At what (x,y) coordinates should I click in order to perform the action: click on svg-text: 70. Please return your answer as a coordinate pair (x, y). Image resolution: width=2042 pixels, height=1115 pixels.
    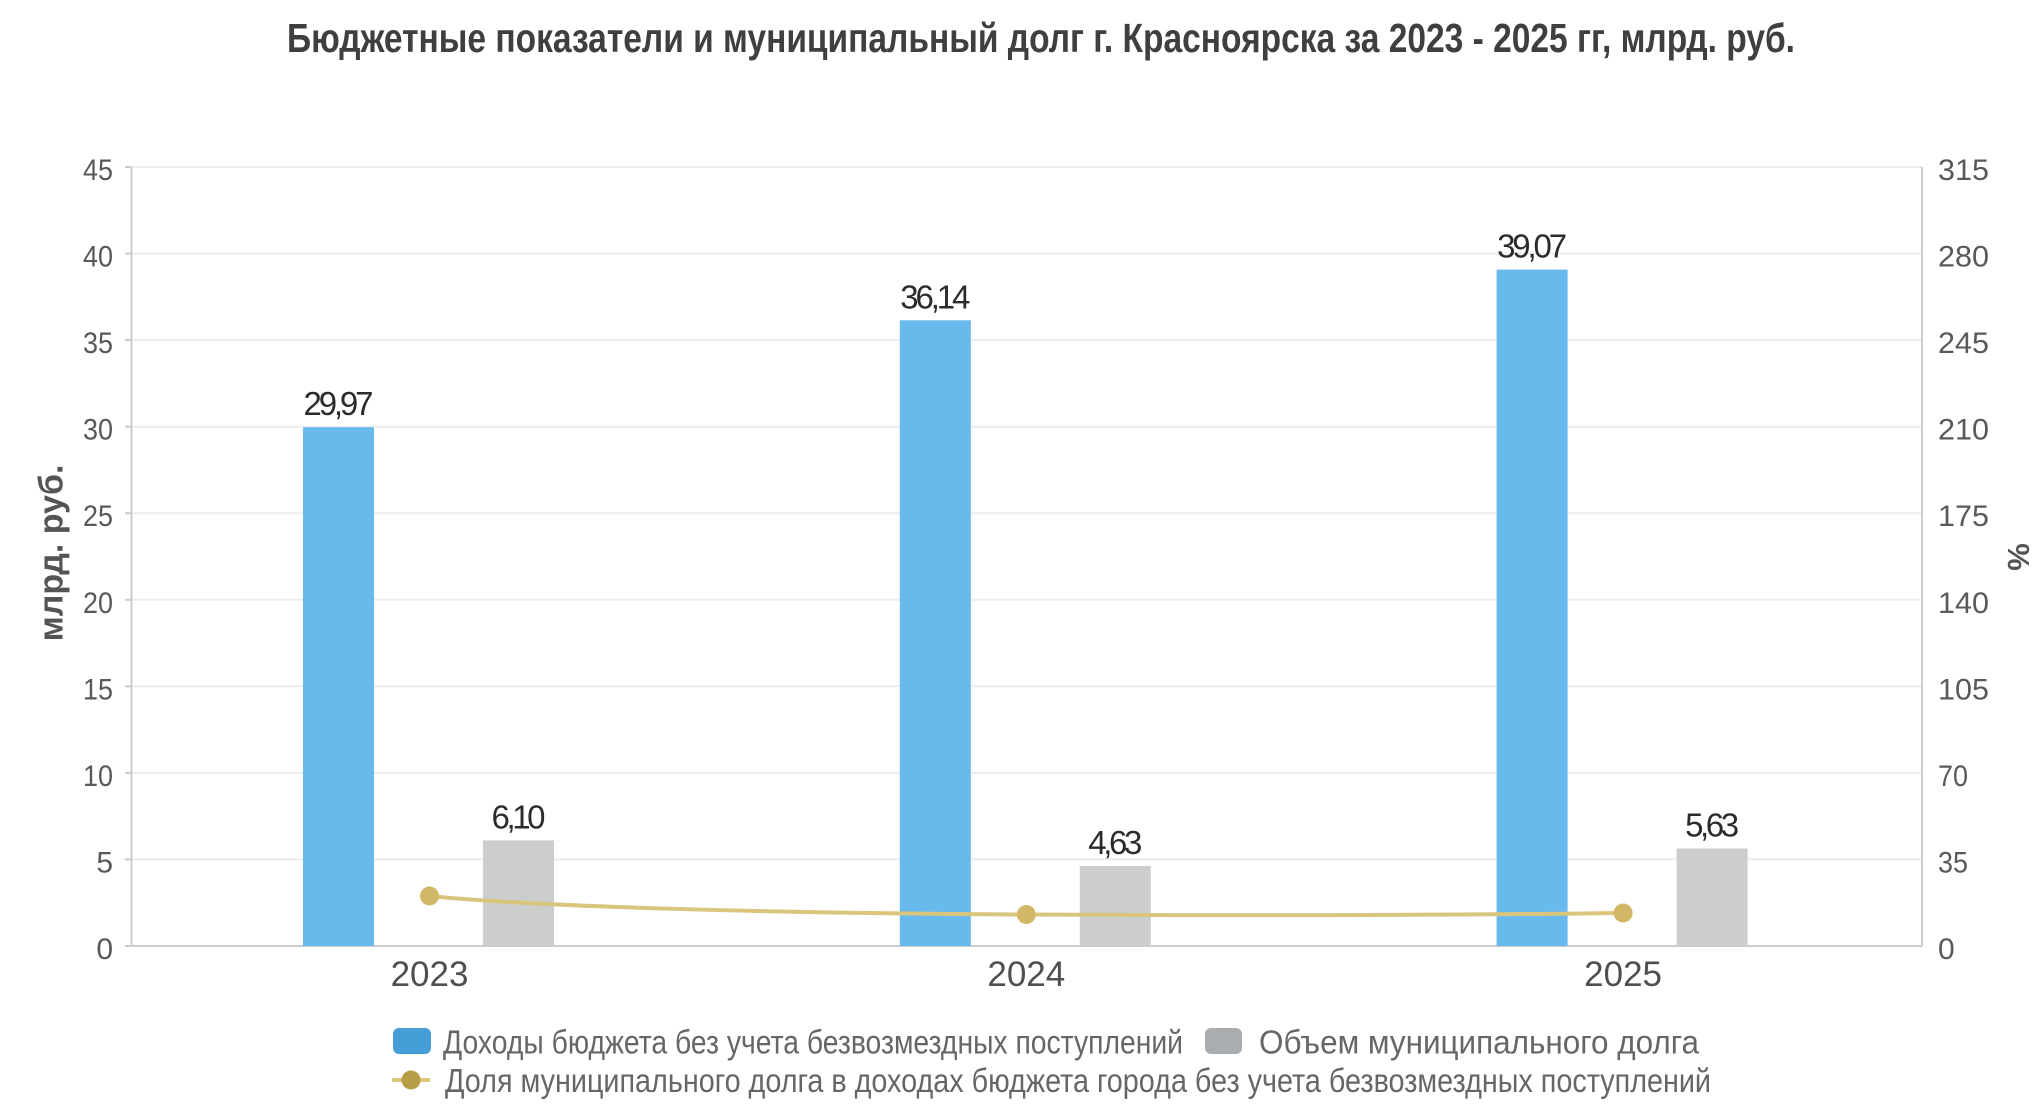
    Looking at the image, I should click on (1953, 776).